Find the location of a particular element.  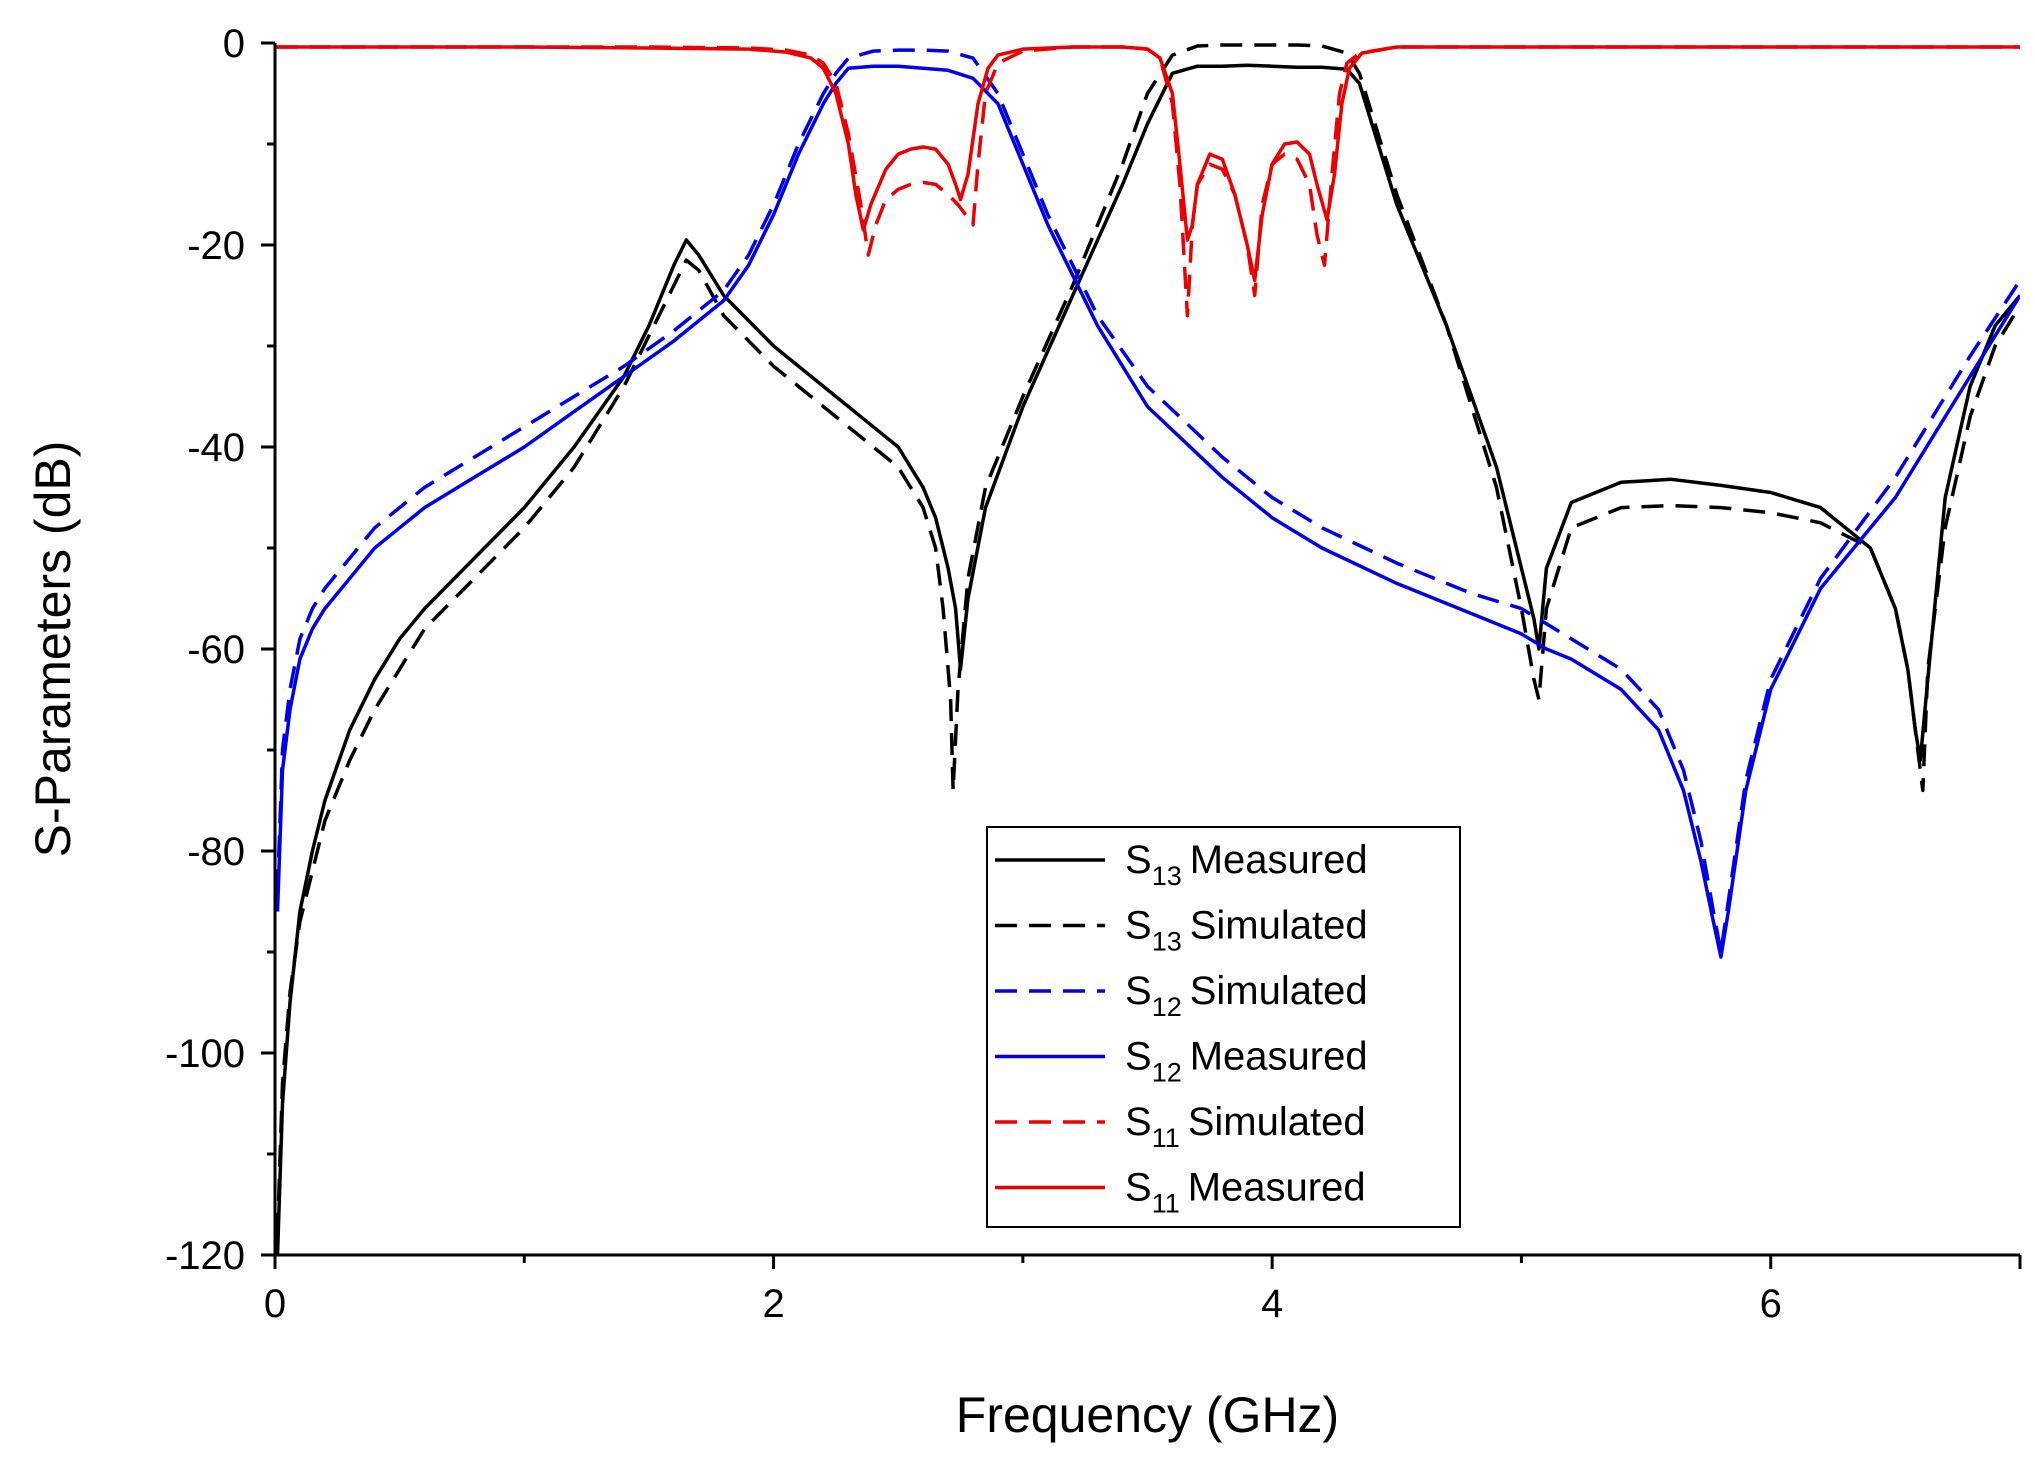

x-tick-label: 2 is located at coordinates (773, 1304).